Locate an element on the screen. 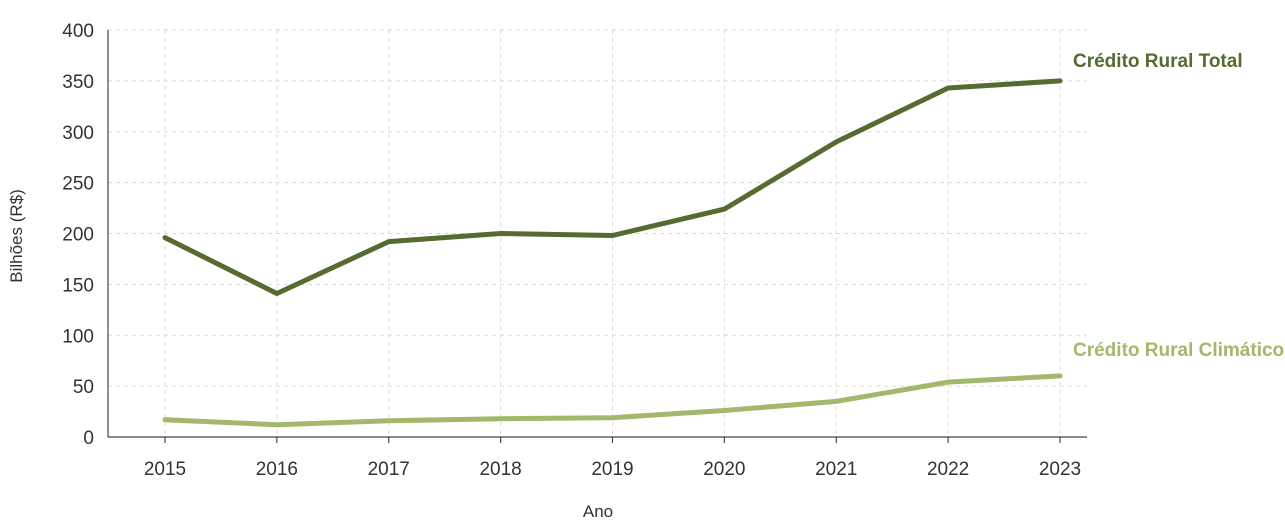 This screenshot has height=524, width=1285. y-tick-label: 300 is located at coordinates (78, 133).